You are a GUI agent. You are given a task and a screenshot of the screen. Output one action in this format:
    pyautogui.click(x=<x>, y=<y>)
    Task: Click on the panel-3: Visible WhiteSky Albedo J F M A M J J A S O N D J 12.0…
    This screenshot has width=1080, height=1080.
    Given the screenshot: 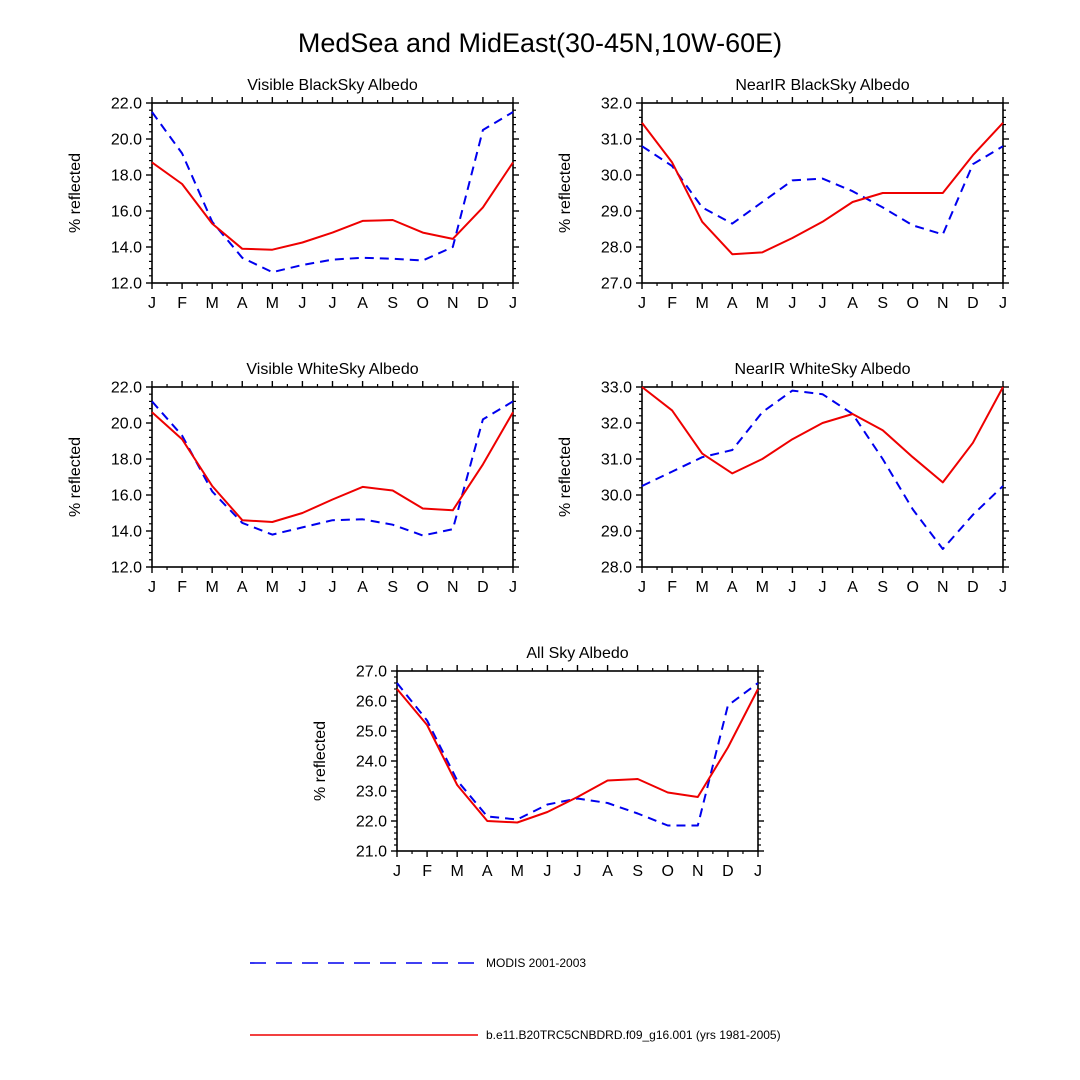 What is the action you would take?
    pyautogui.click(x=293, y=478)
    